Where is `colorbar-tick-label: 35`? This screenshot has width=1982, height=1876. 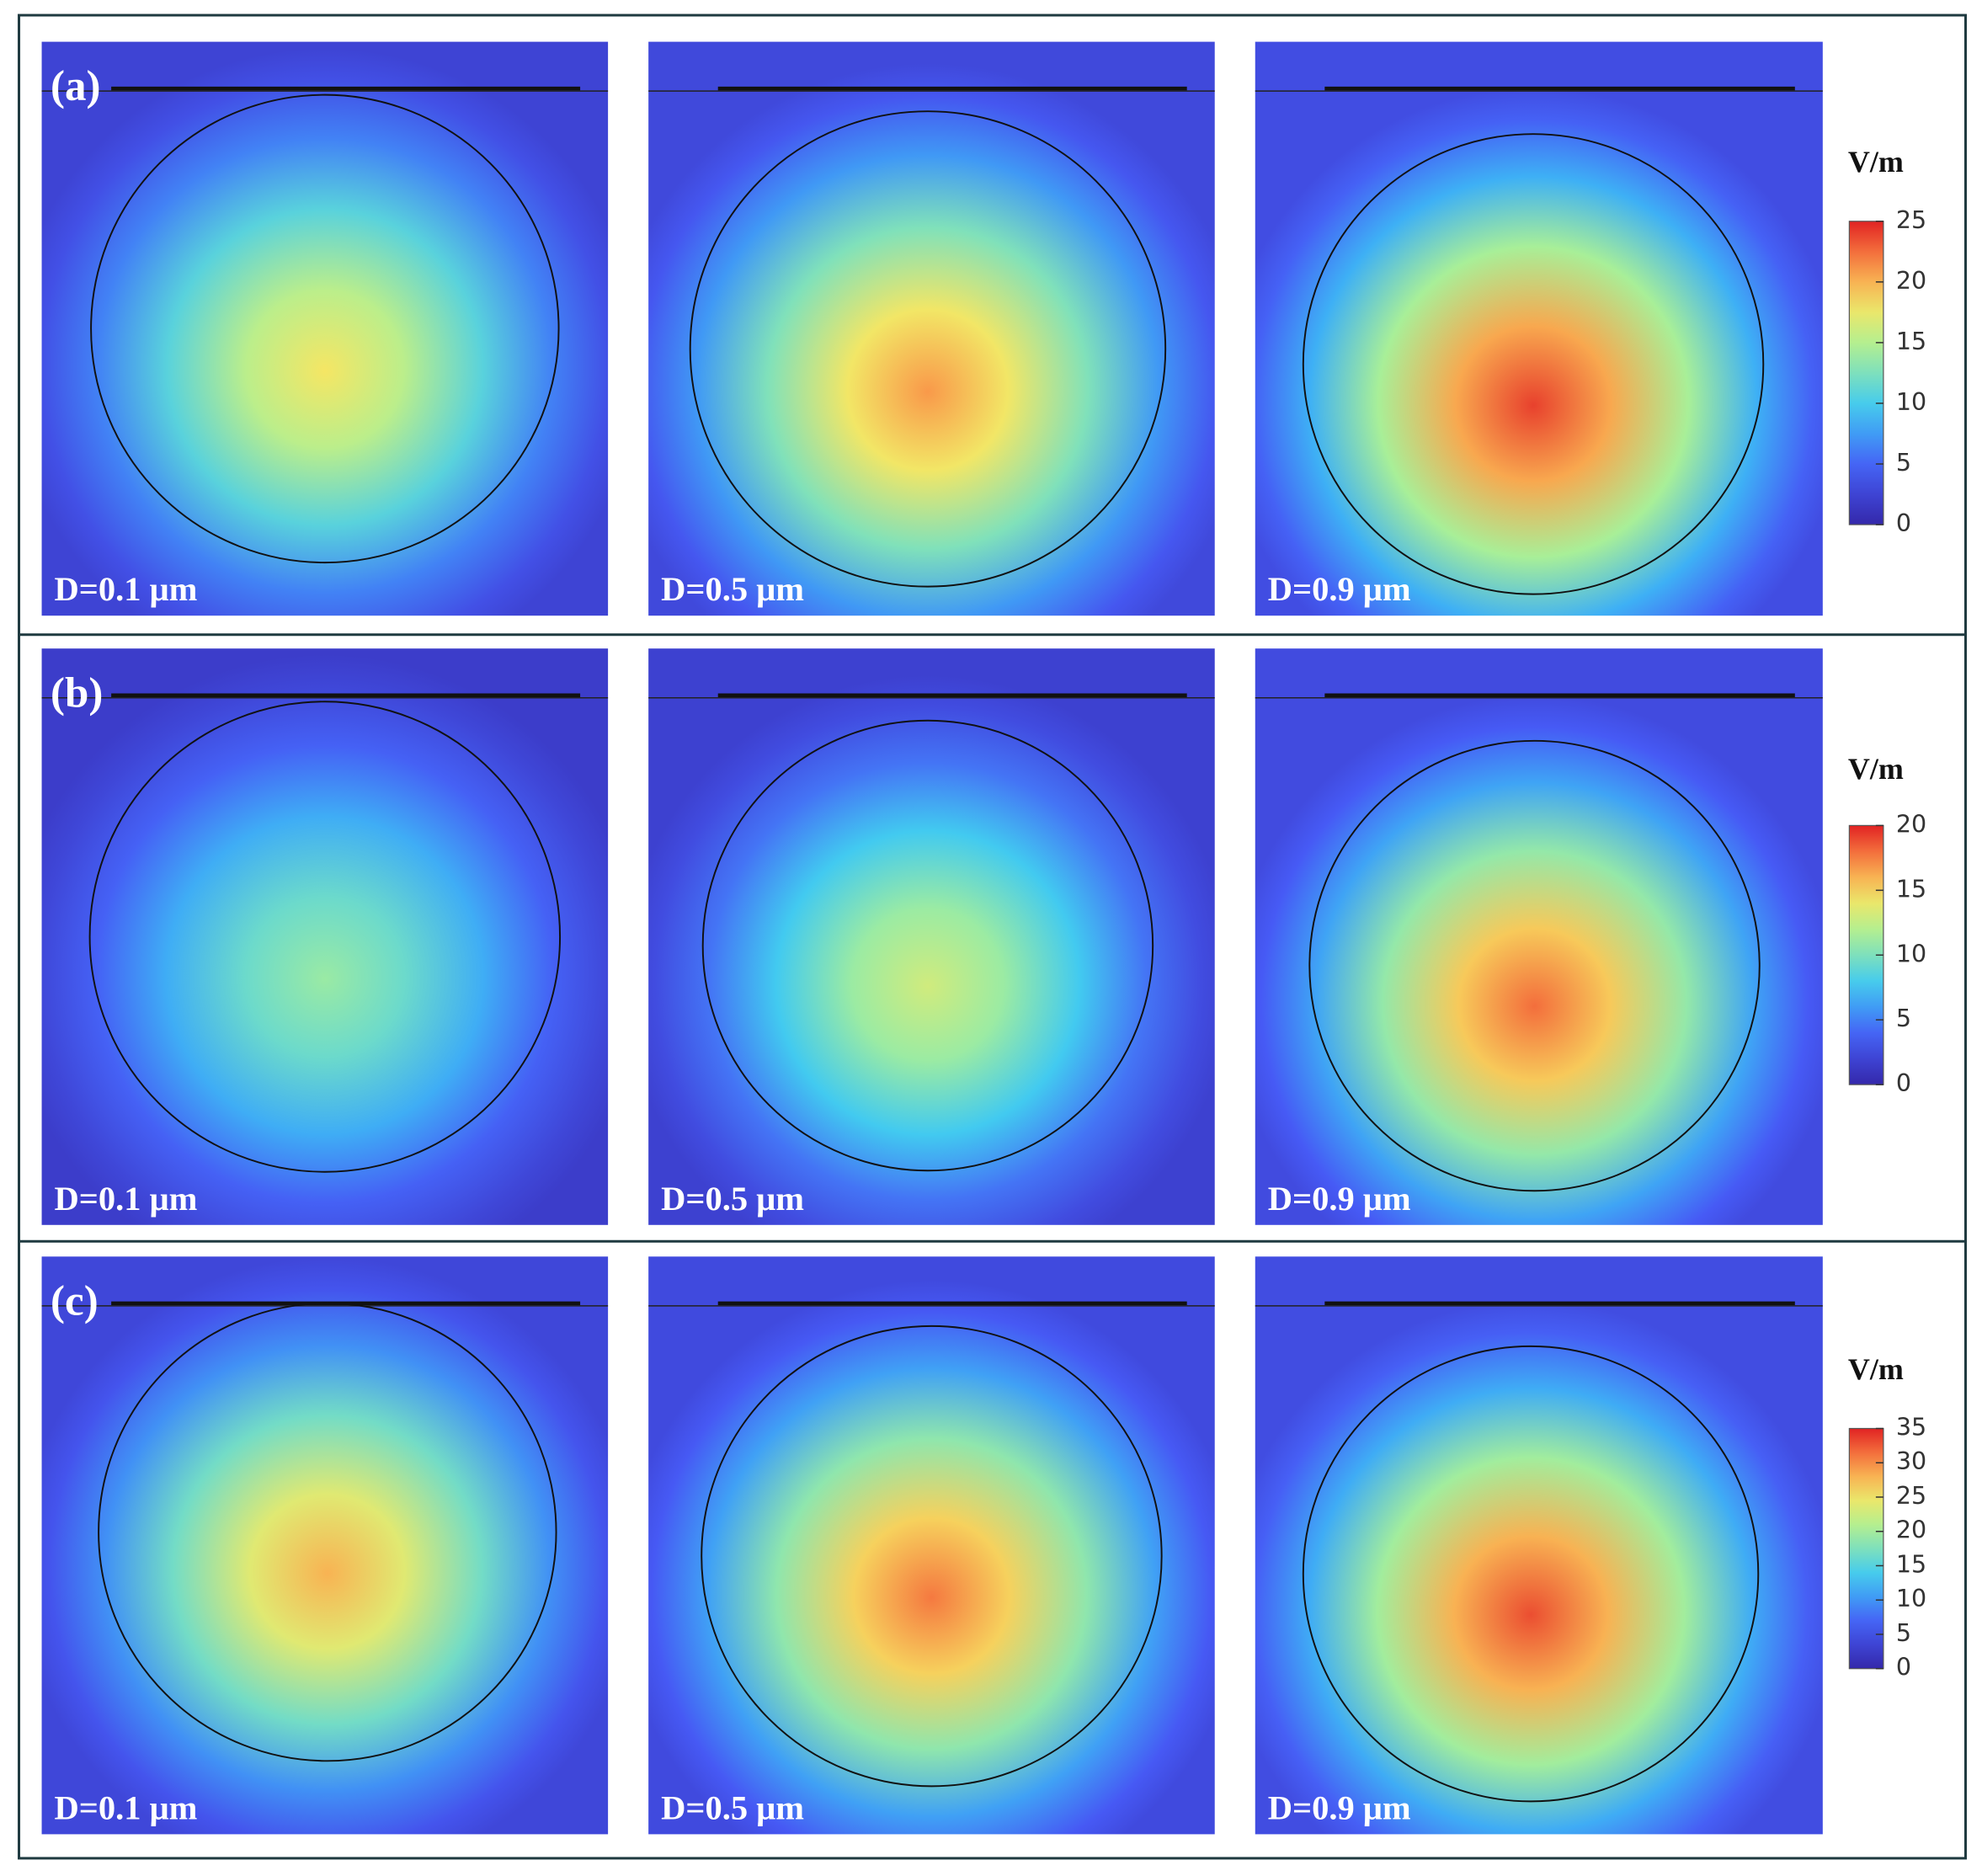 colorbar-tick-label: 35 is located at coordinates (1911, 1427).